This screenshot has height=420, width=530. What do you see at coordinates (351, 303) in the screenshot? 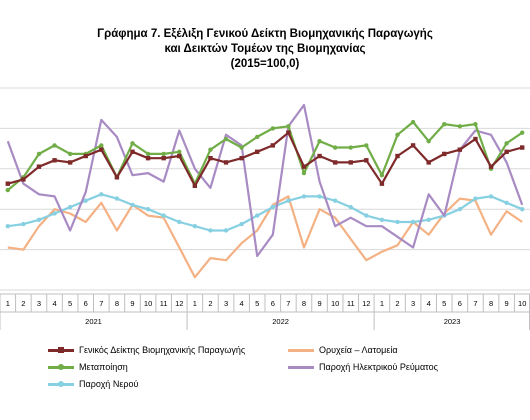
I see `x-tick-label: 11` at bounding box center [351, 303].